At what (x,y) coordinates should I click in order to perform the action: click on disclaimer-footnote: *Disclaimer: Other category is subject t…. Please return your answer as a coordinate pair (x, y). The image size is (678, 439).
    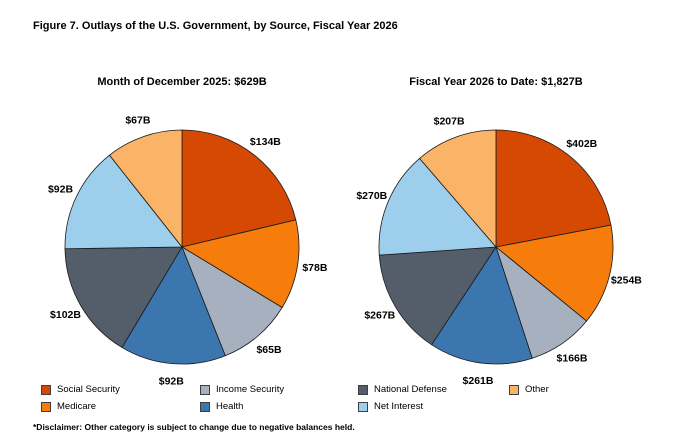
    Looking at the image, I should click on (194, 427).